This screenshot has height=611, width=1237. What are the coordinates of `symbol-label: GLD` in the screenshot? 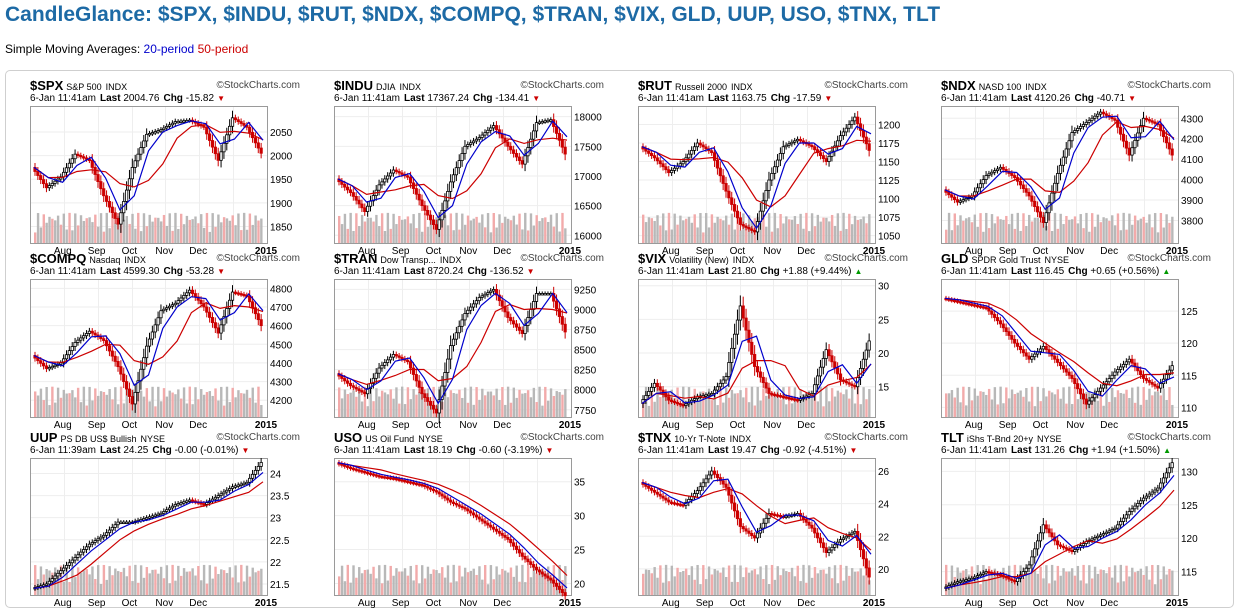 It's located at (955, 258).